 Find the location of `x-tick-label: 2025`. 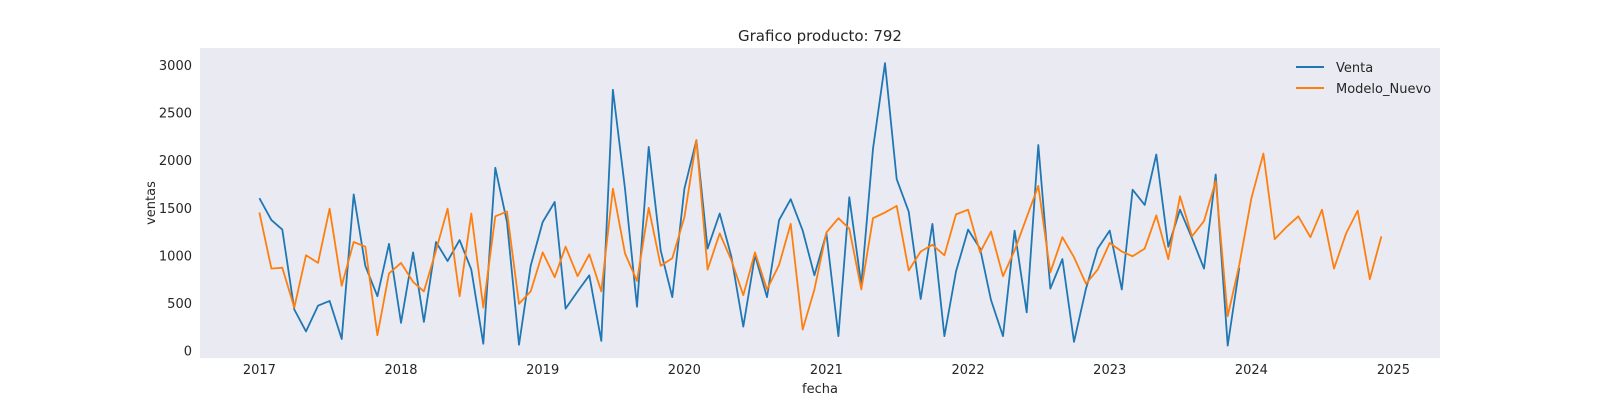

x-tick-label: 2025 is located at coordinates (1393, 370).